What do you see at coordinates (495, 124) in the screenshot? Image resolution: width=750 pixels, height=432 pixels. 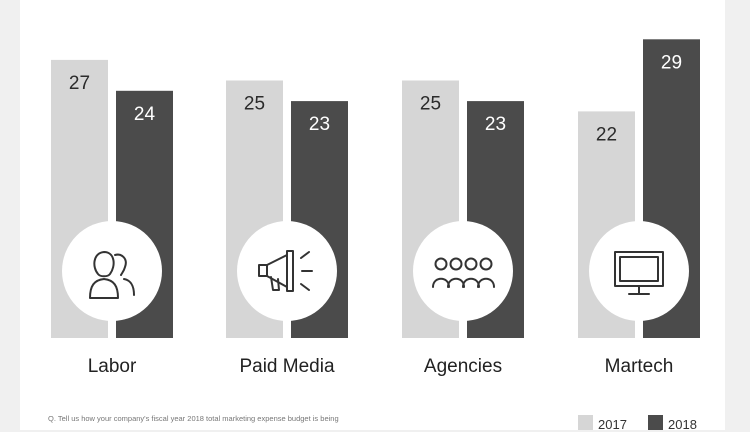 I see `data-label-agencies-2018: 23` at bounding box center [495, 124].